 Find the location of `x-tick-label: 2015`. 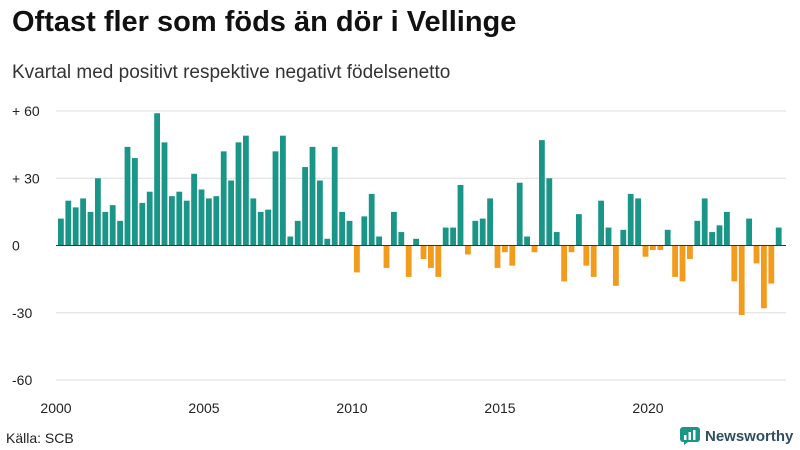

x-tick-label: 2015 is located at coordinates (499, 408).